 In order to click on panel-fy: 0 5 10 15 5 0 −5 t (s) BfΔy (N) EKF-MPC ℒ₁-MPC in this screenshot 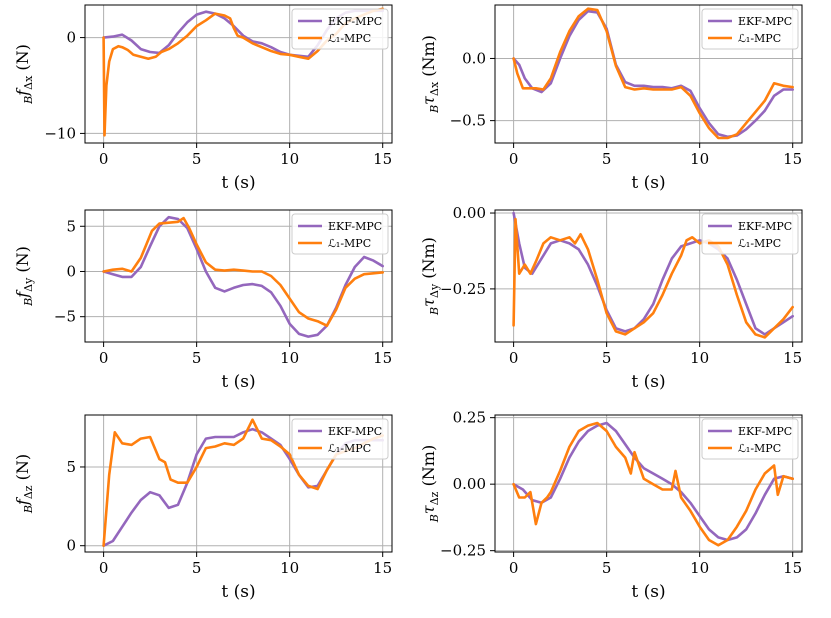, I will do `click(203, 300)`.